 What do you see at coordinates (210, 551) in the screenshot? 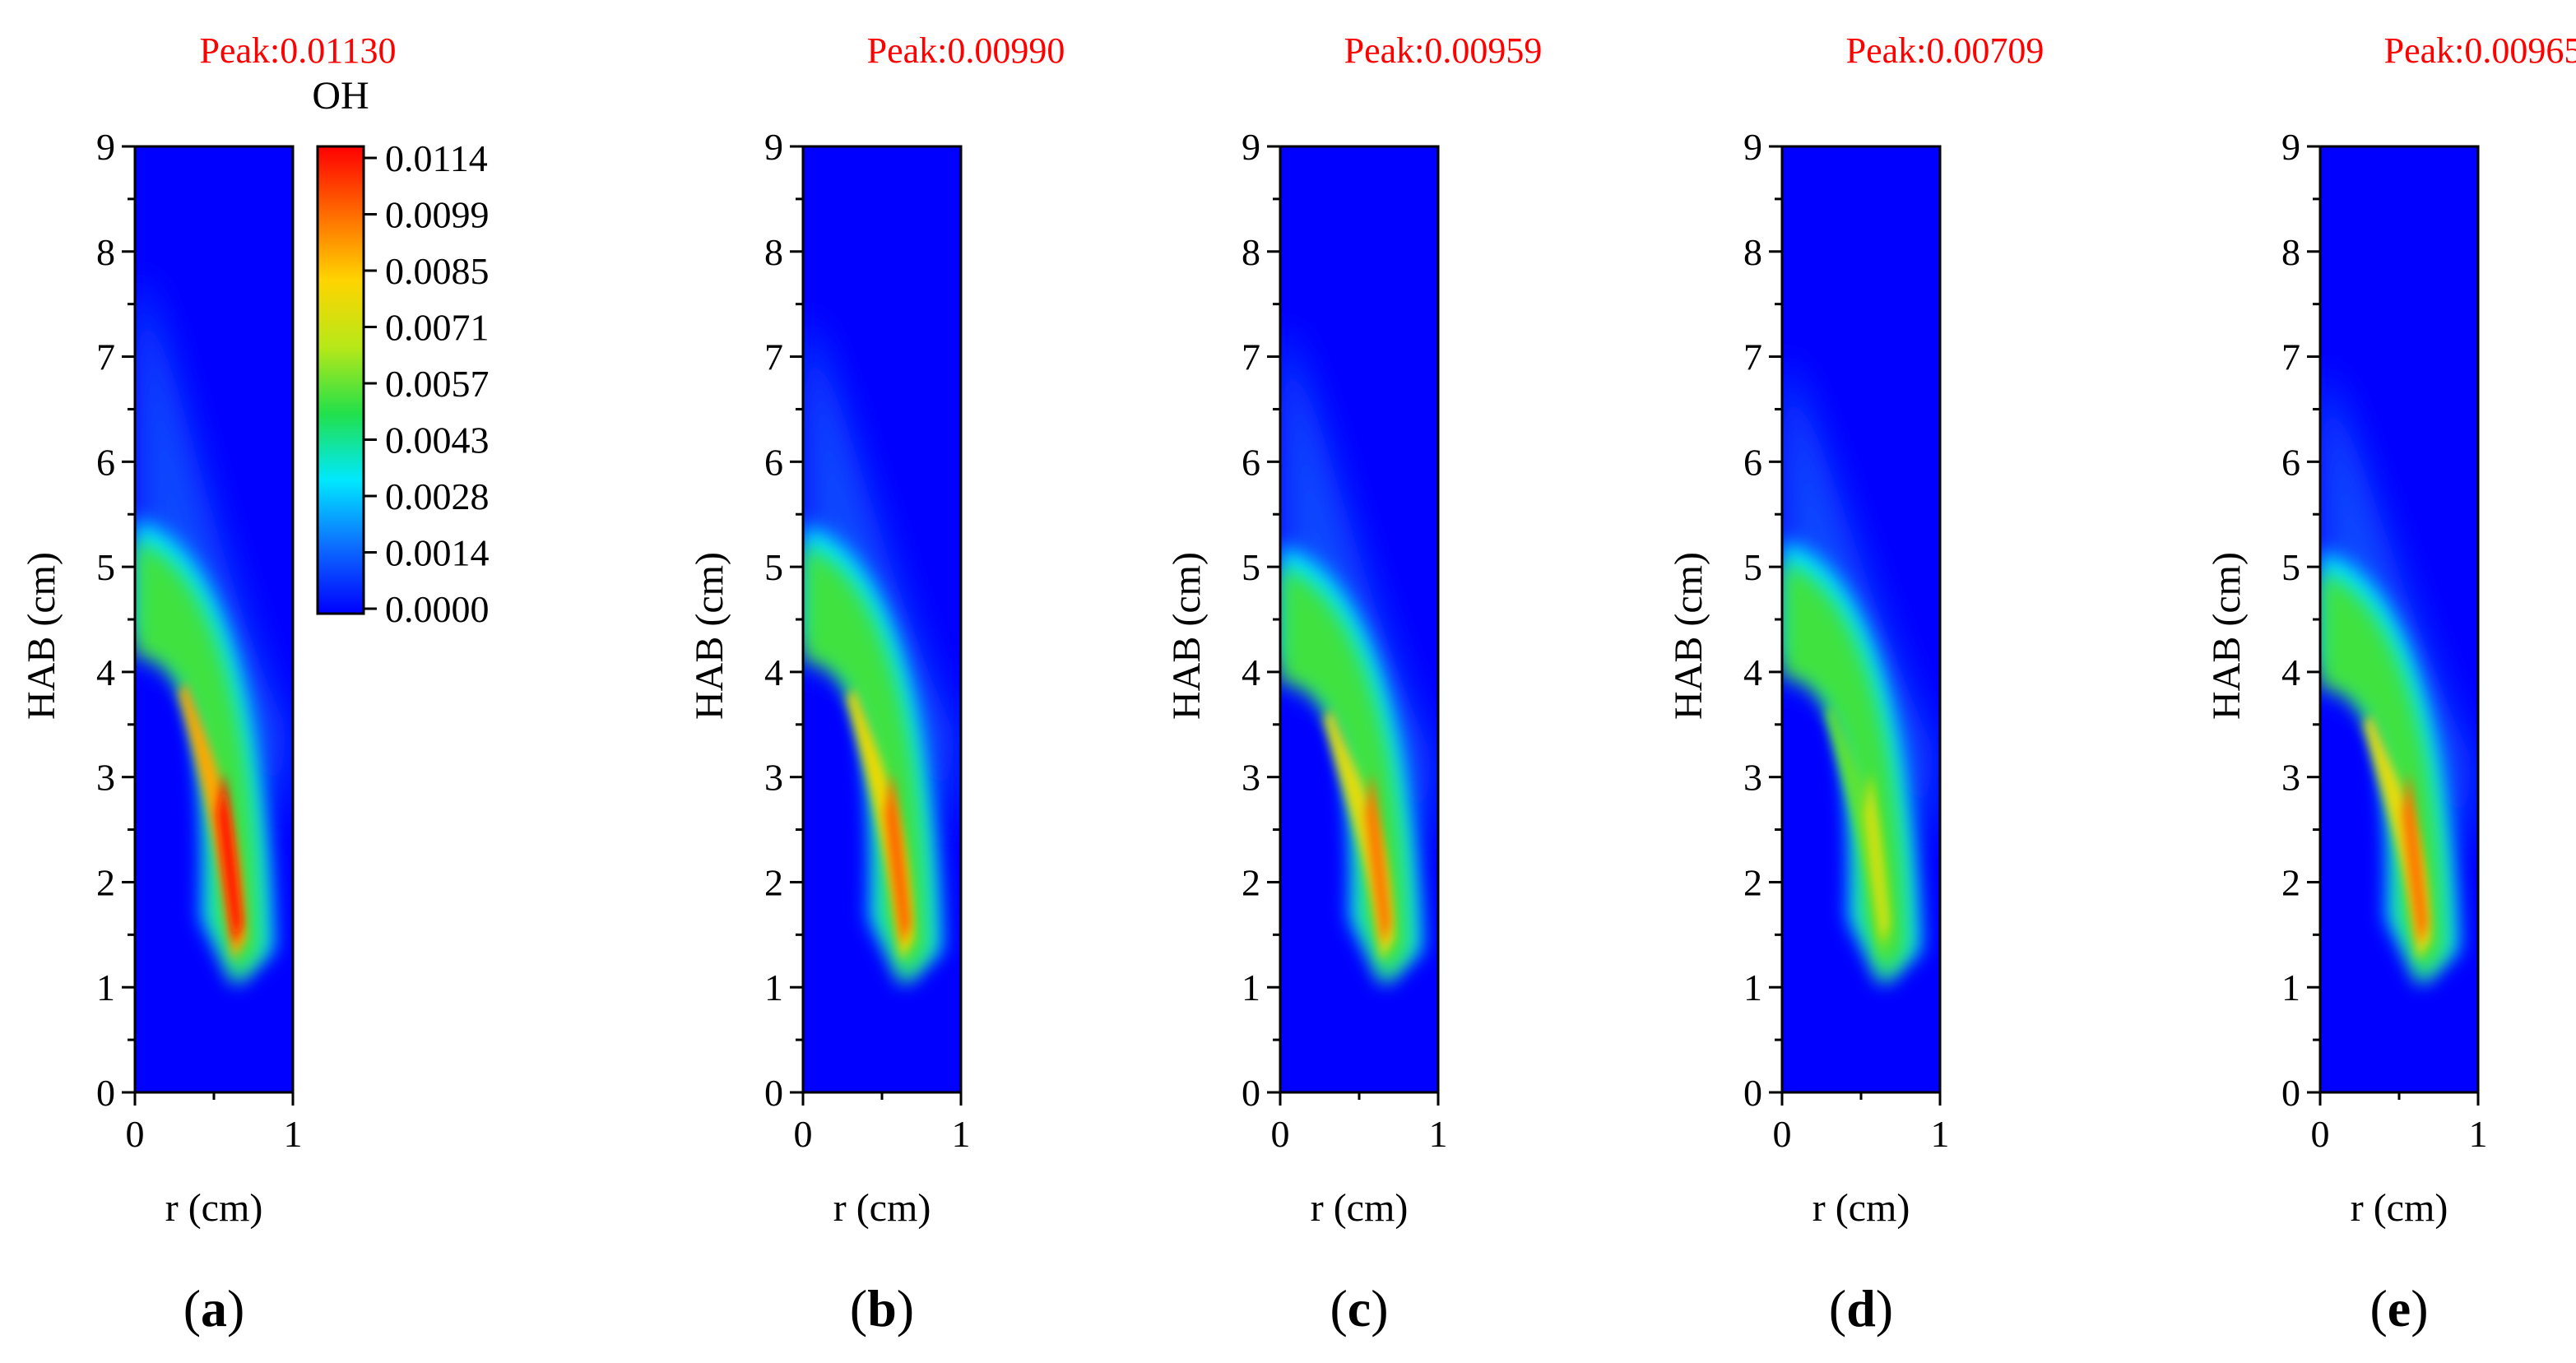
I see `oh-plume` at bounding box center [210, 551].